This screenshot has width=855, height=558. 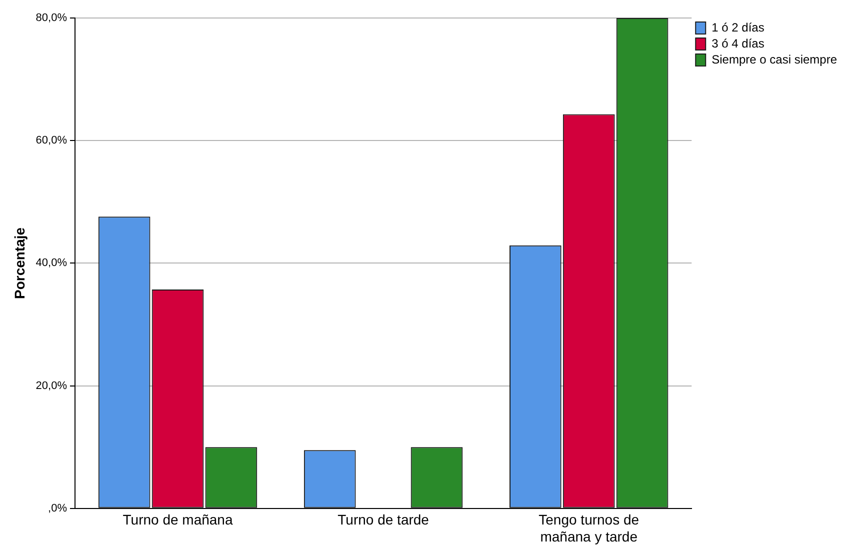 I want to click on y-tick-label: 60,0%, so click(x=52, y=140).